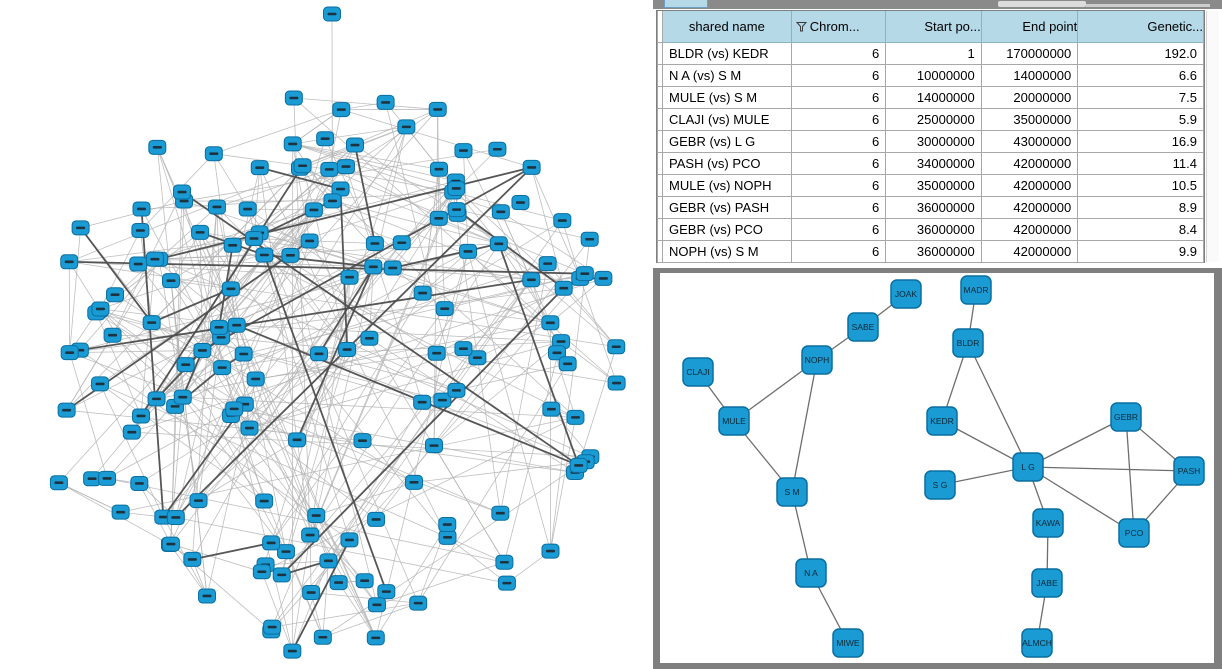  What do you see at coordinates (1134, 533) in the screenshot?
I see `node-PCO: PCO` at bounding box center [1134, 533].